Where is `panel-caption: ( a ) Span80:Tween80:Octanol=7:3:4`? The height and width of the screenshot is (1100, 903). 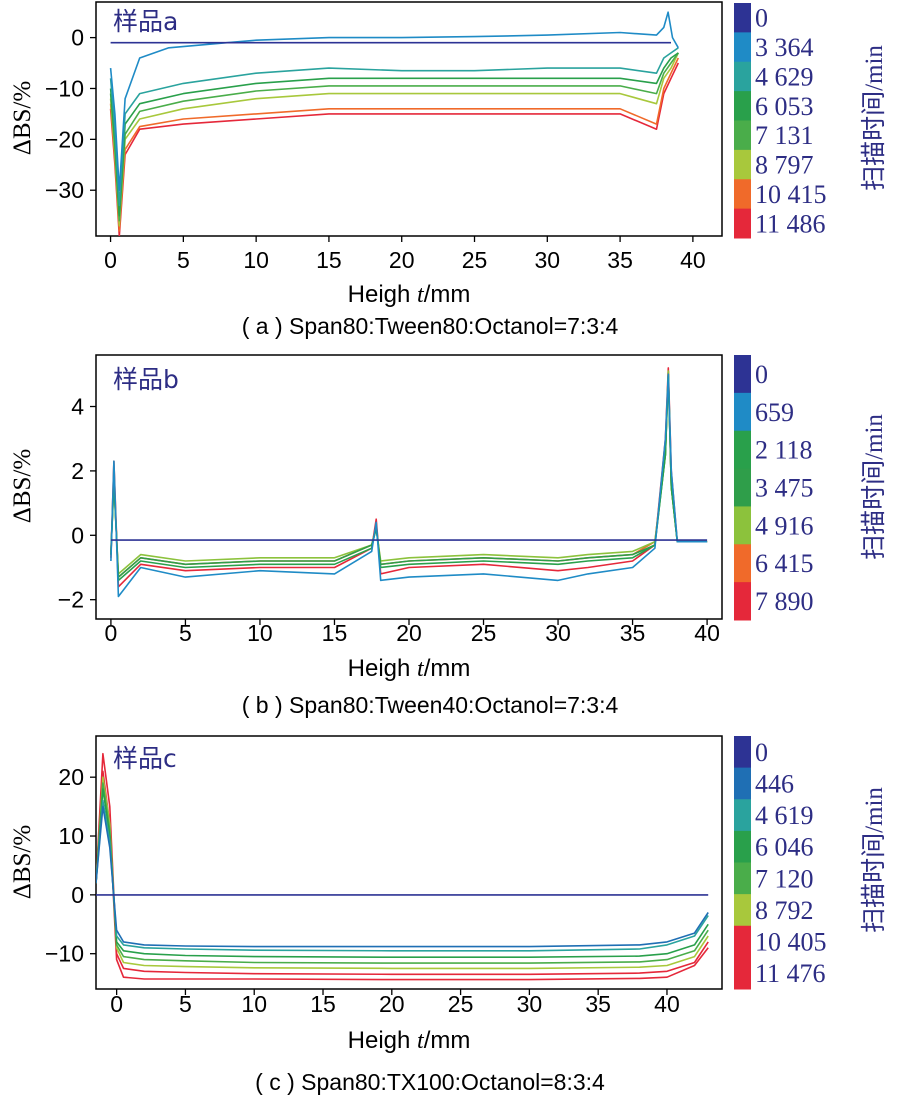
panel-caption: ( a ) Span80:Tween80:Octanol=7:3:4 is located at coordinates (430, 326).